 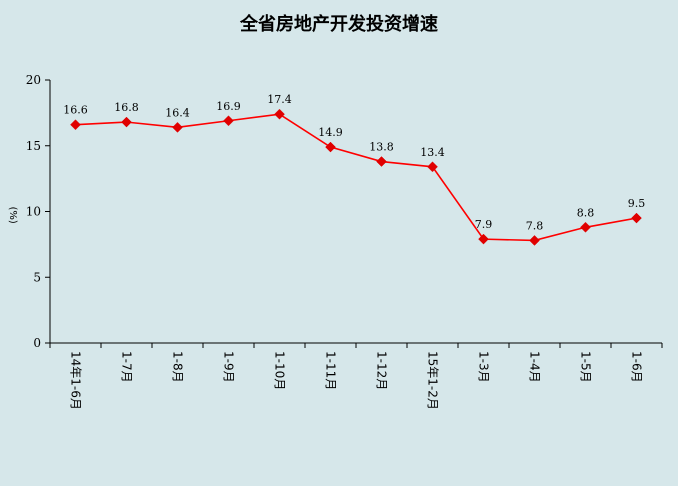 What do you see at coordinates (75, 110) in the screenshot?
I see `data-label: 16.6` at bounding box center [75, 110].